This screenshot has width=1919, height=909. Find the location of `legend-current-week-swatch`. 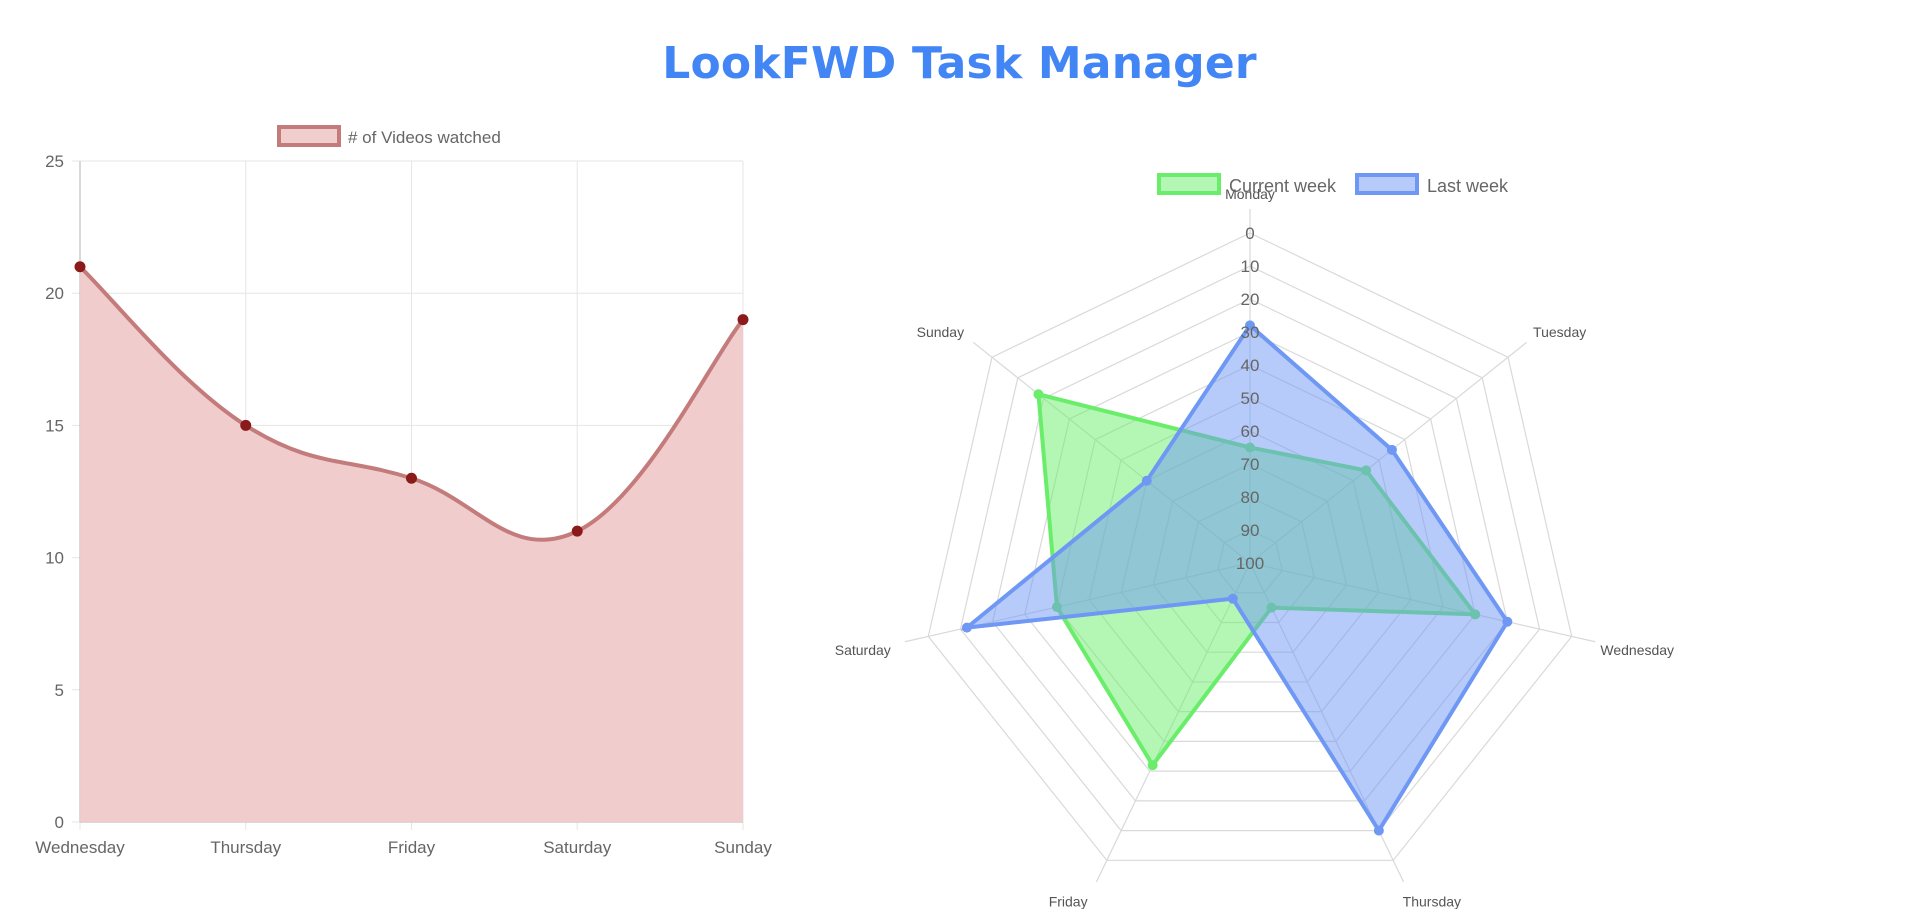

legend-current-week-swatch is located at coordinates (1189, 184).